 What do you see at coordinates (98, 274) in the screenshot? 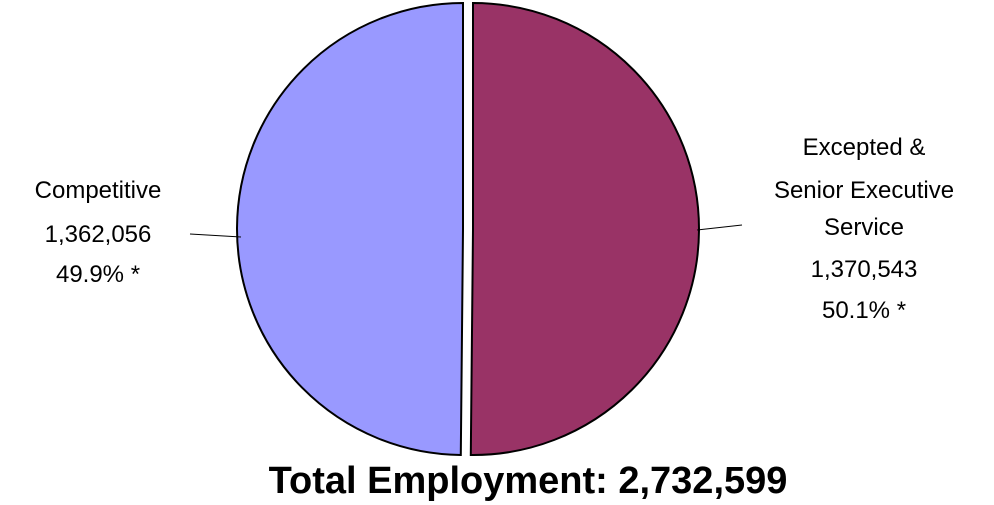
I see `competitive-label-line-3: 49.9% *` at bounding box center [98, 274].